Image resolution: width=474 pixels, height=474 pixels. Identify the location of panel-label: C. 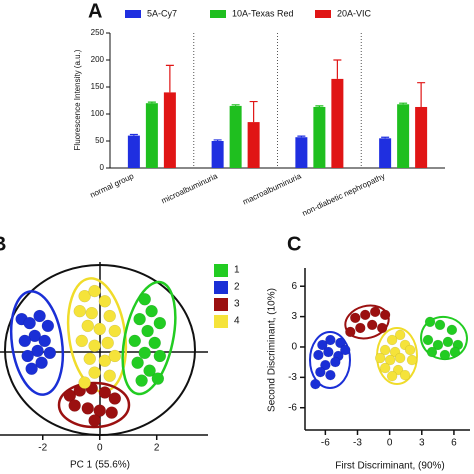
(294, 244).